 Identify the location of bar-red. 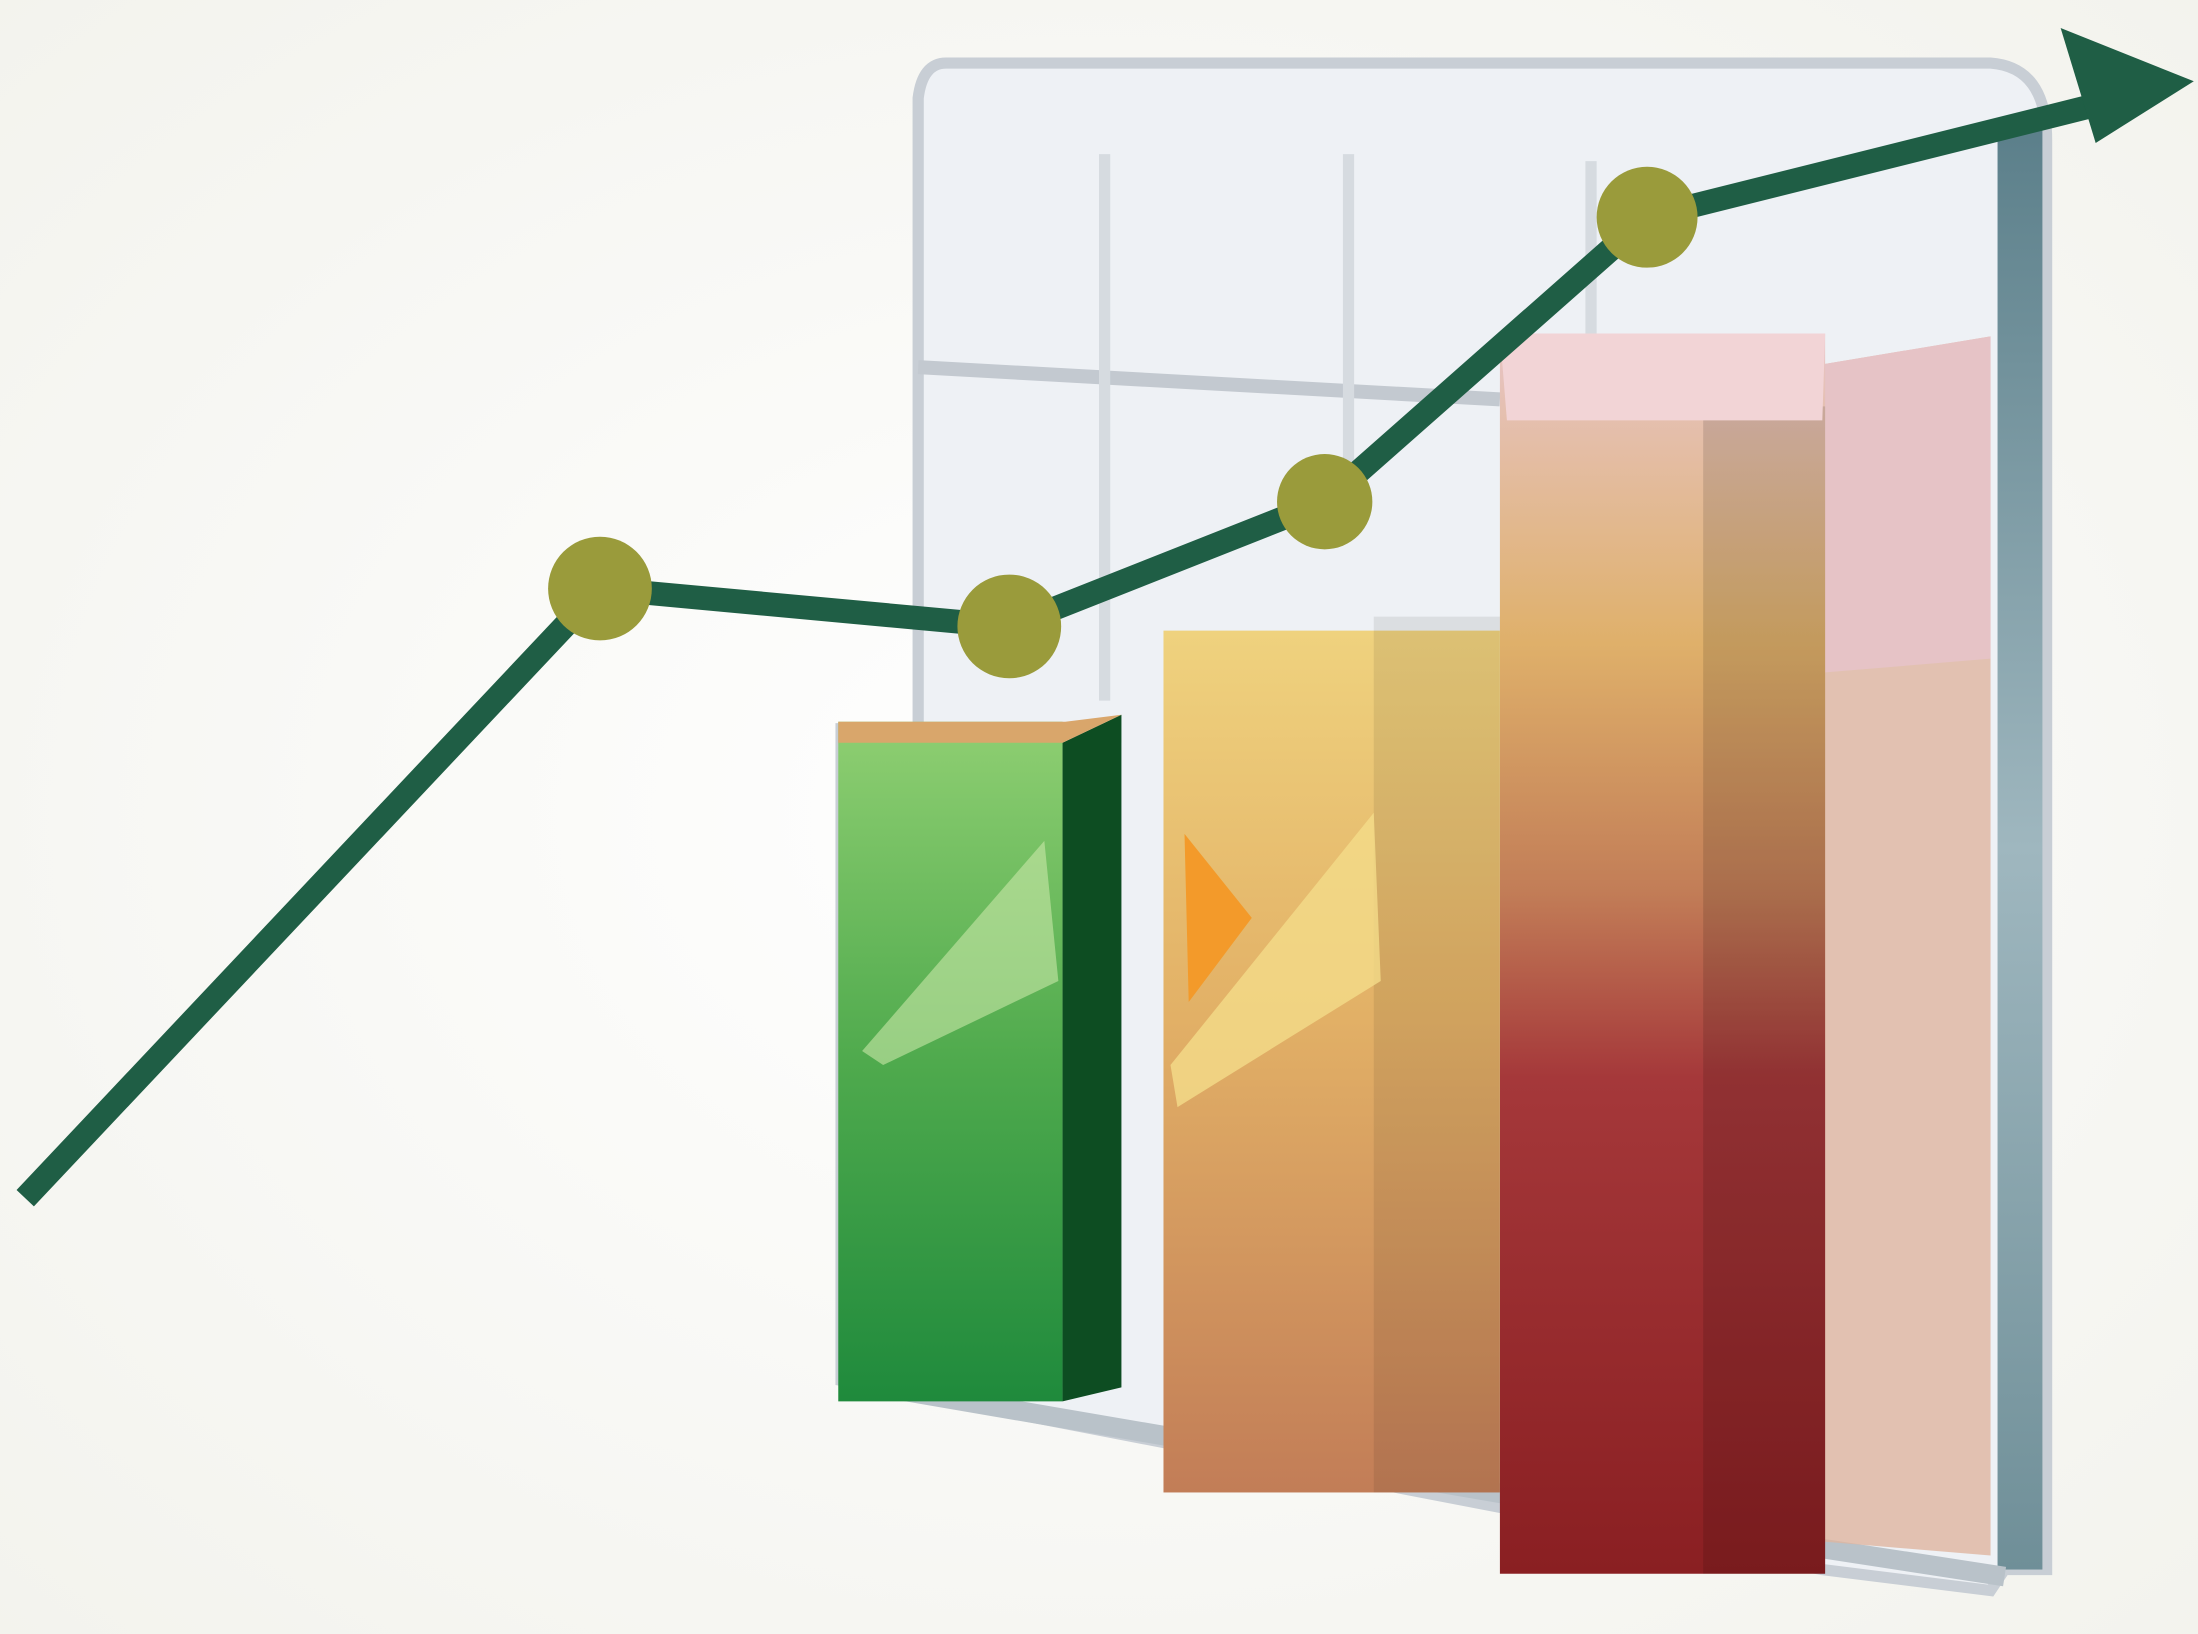
(1662, 953).